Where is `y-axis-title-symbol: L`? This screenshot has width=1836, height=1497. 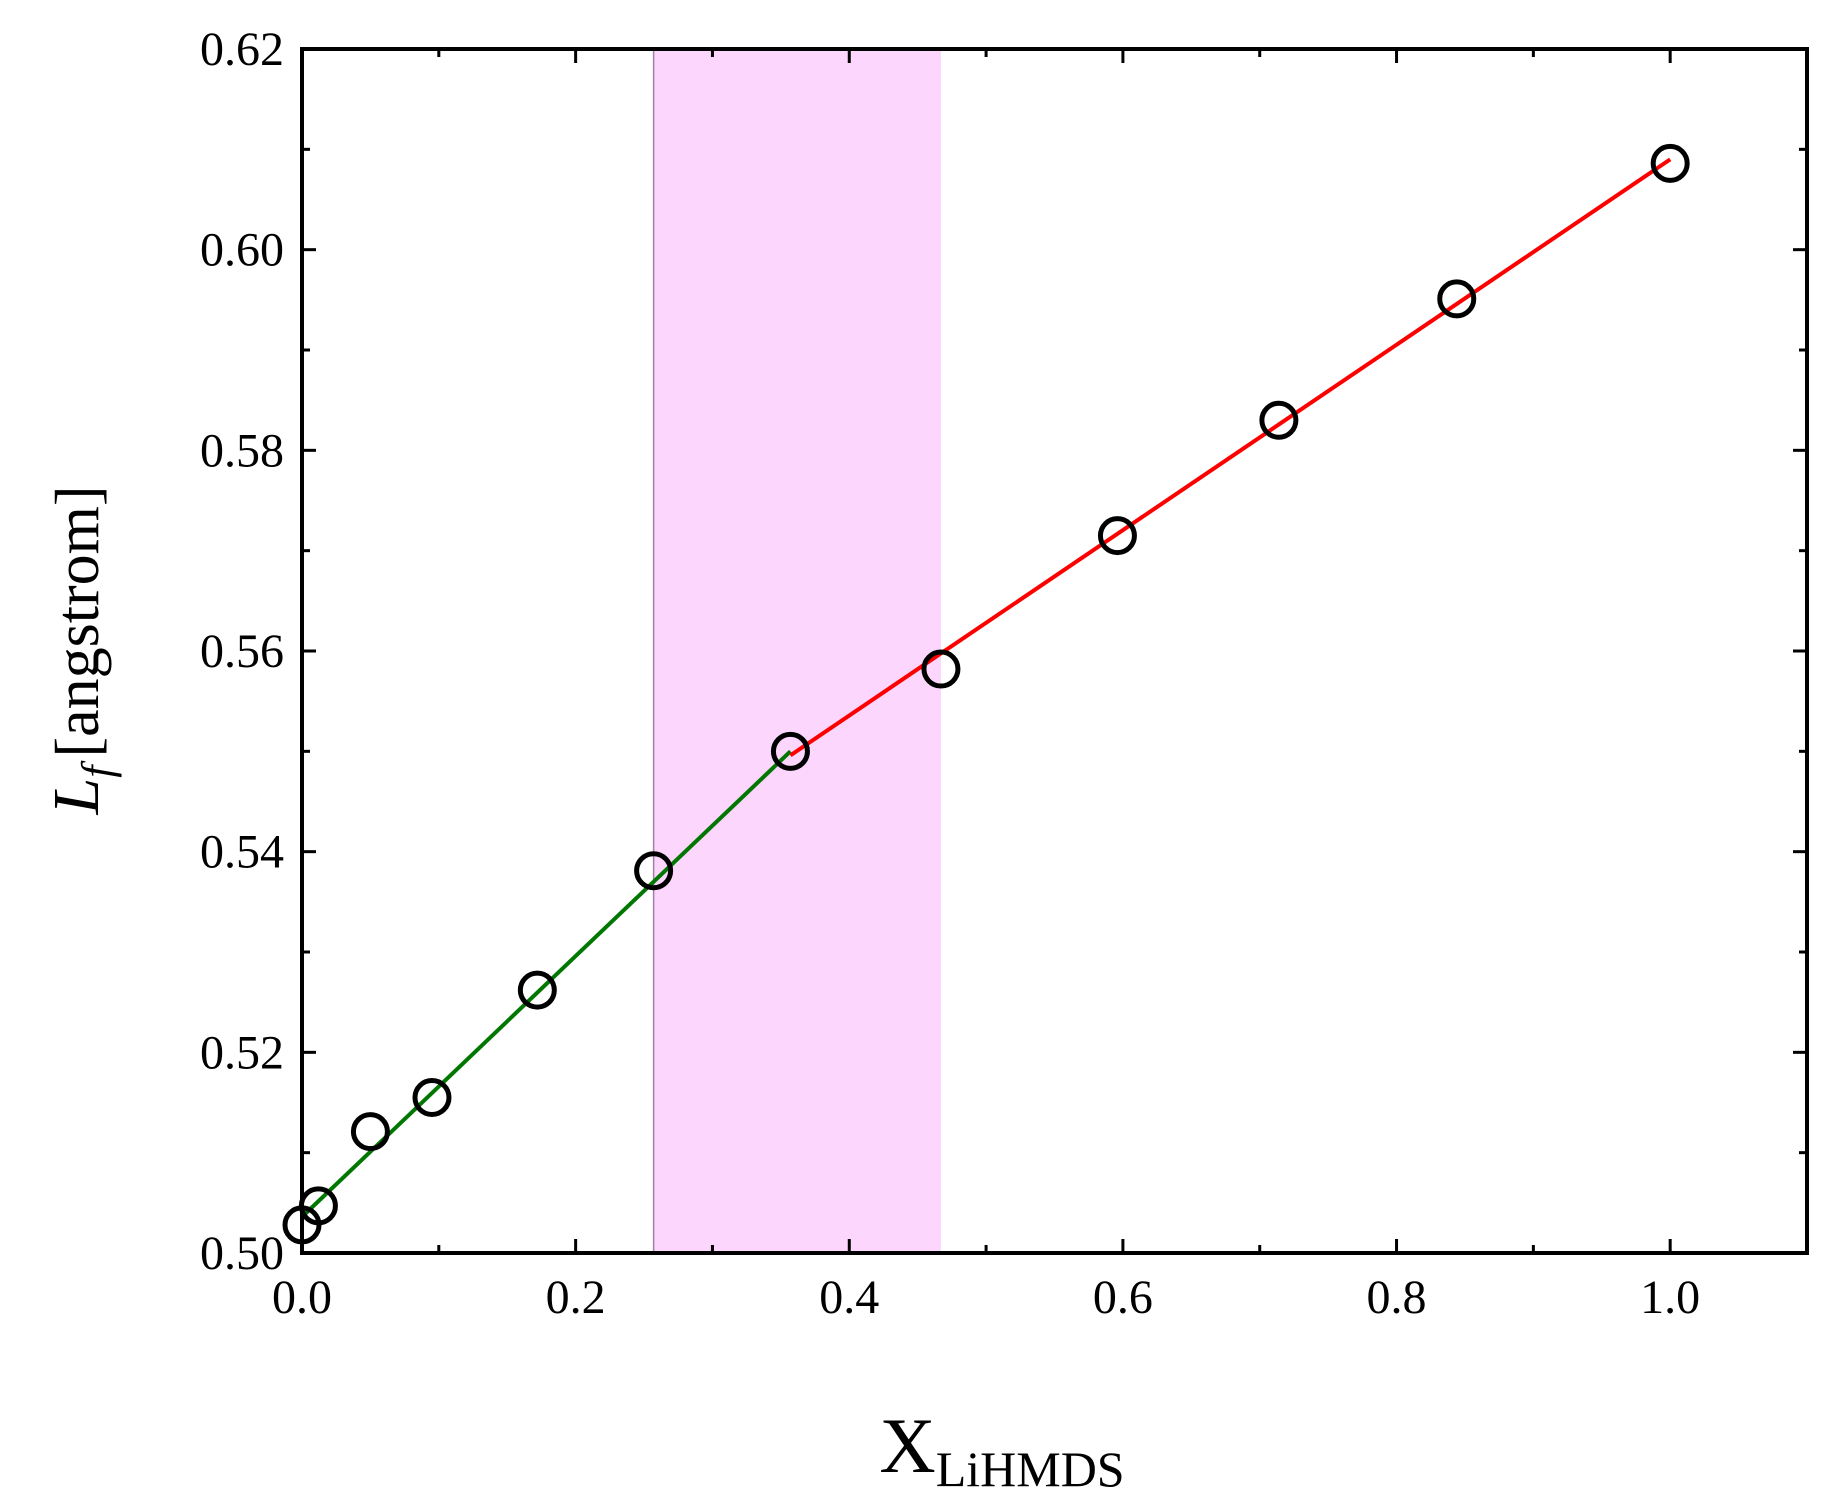
y-axis-title-symbol: L is located at coordinates (76, 797).